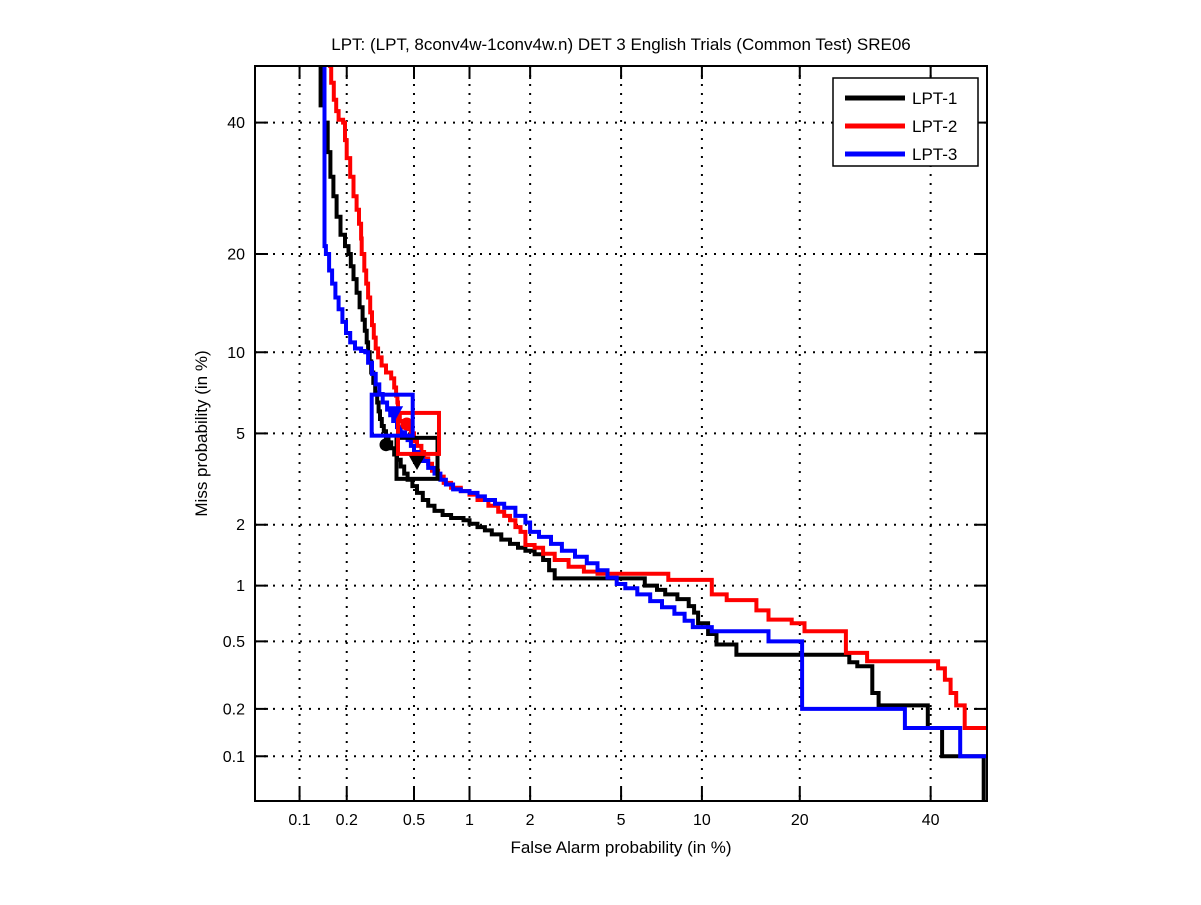  Describe the element at coordinates (934, 98) in the screenshot. I see `legend-label-lpt1: LPT-1` at that location.